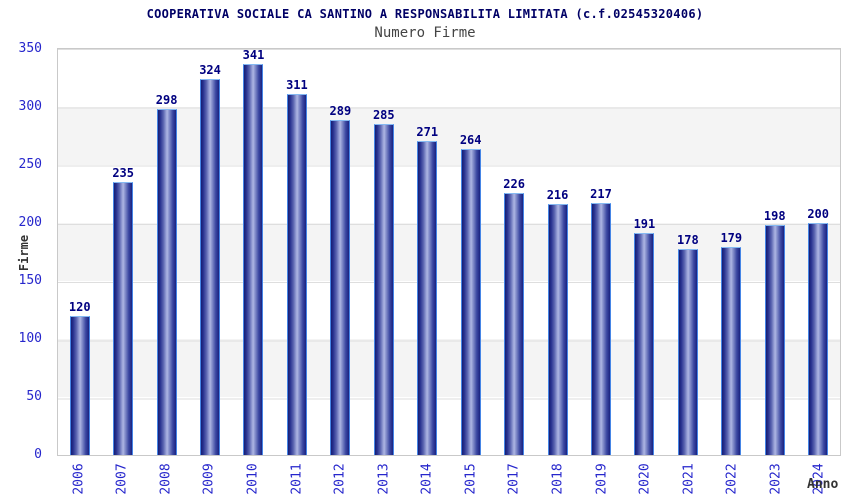 The width and height of the screenshot is (850, 500). I want to click on x-tick-label: 2018, so click(558, 479).